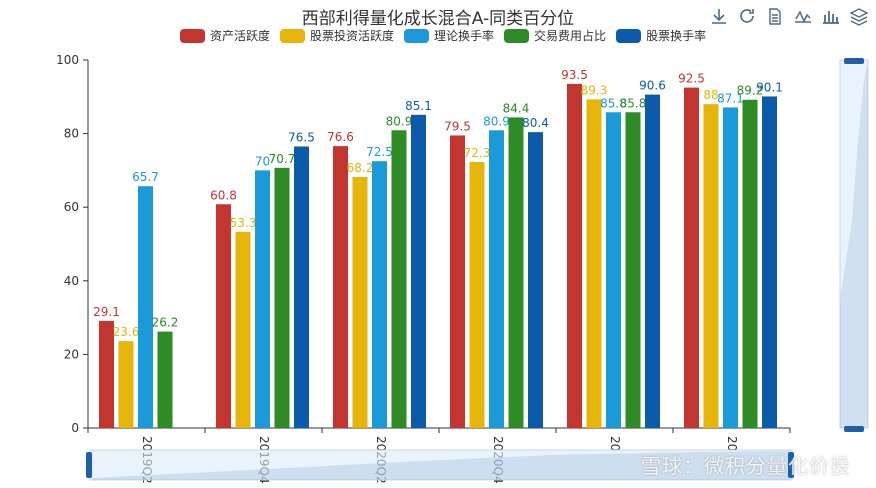 The height and width of the screenshot is (488, 876). Describe the element at coordinates (710, 95) in the screenshot. I see `data-label: 88` at that location.